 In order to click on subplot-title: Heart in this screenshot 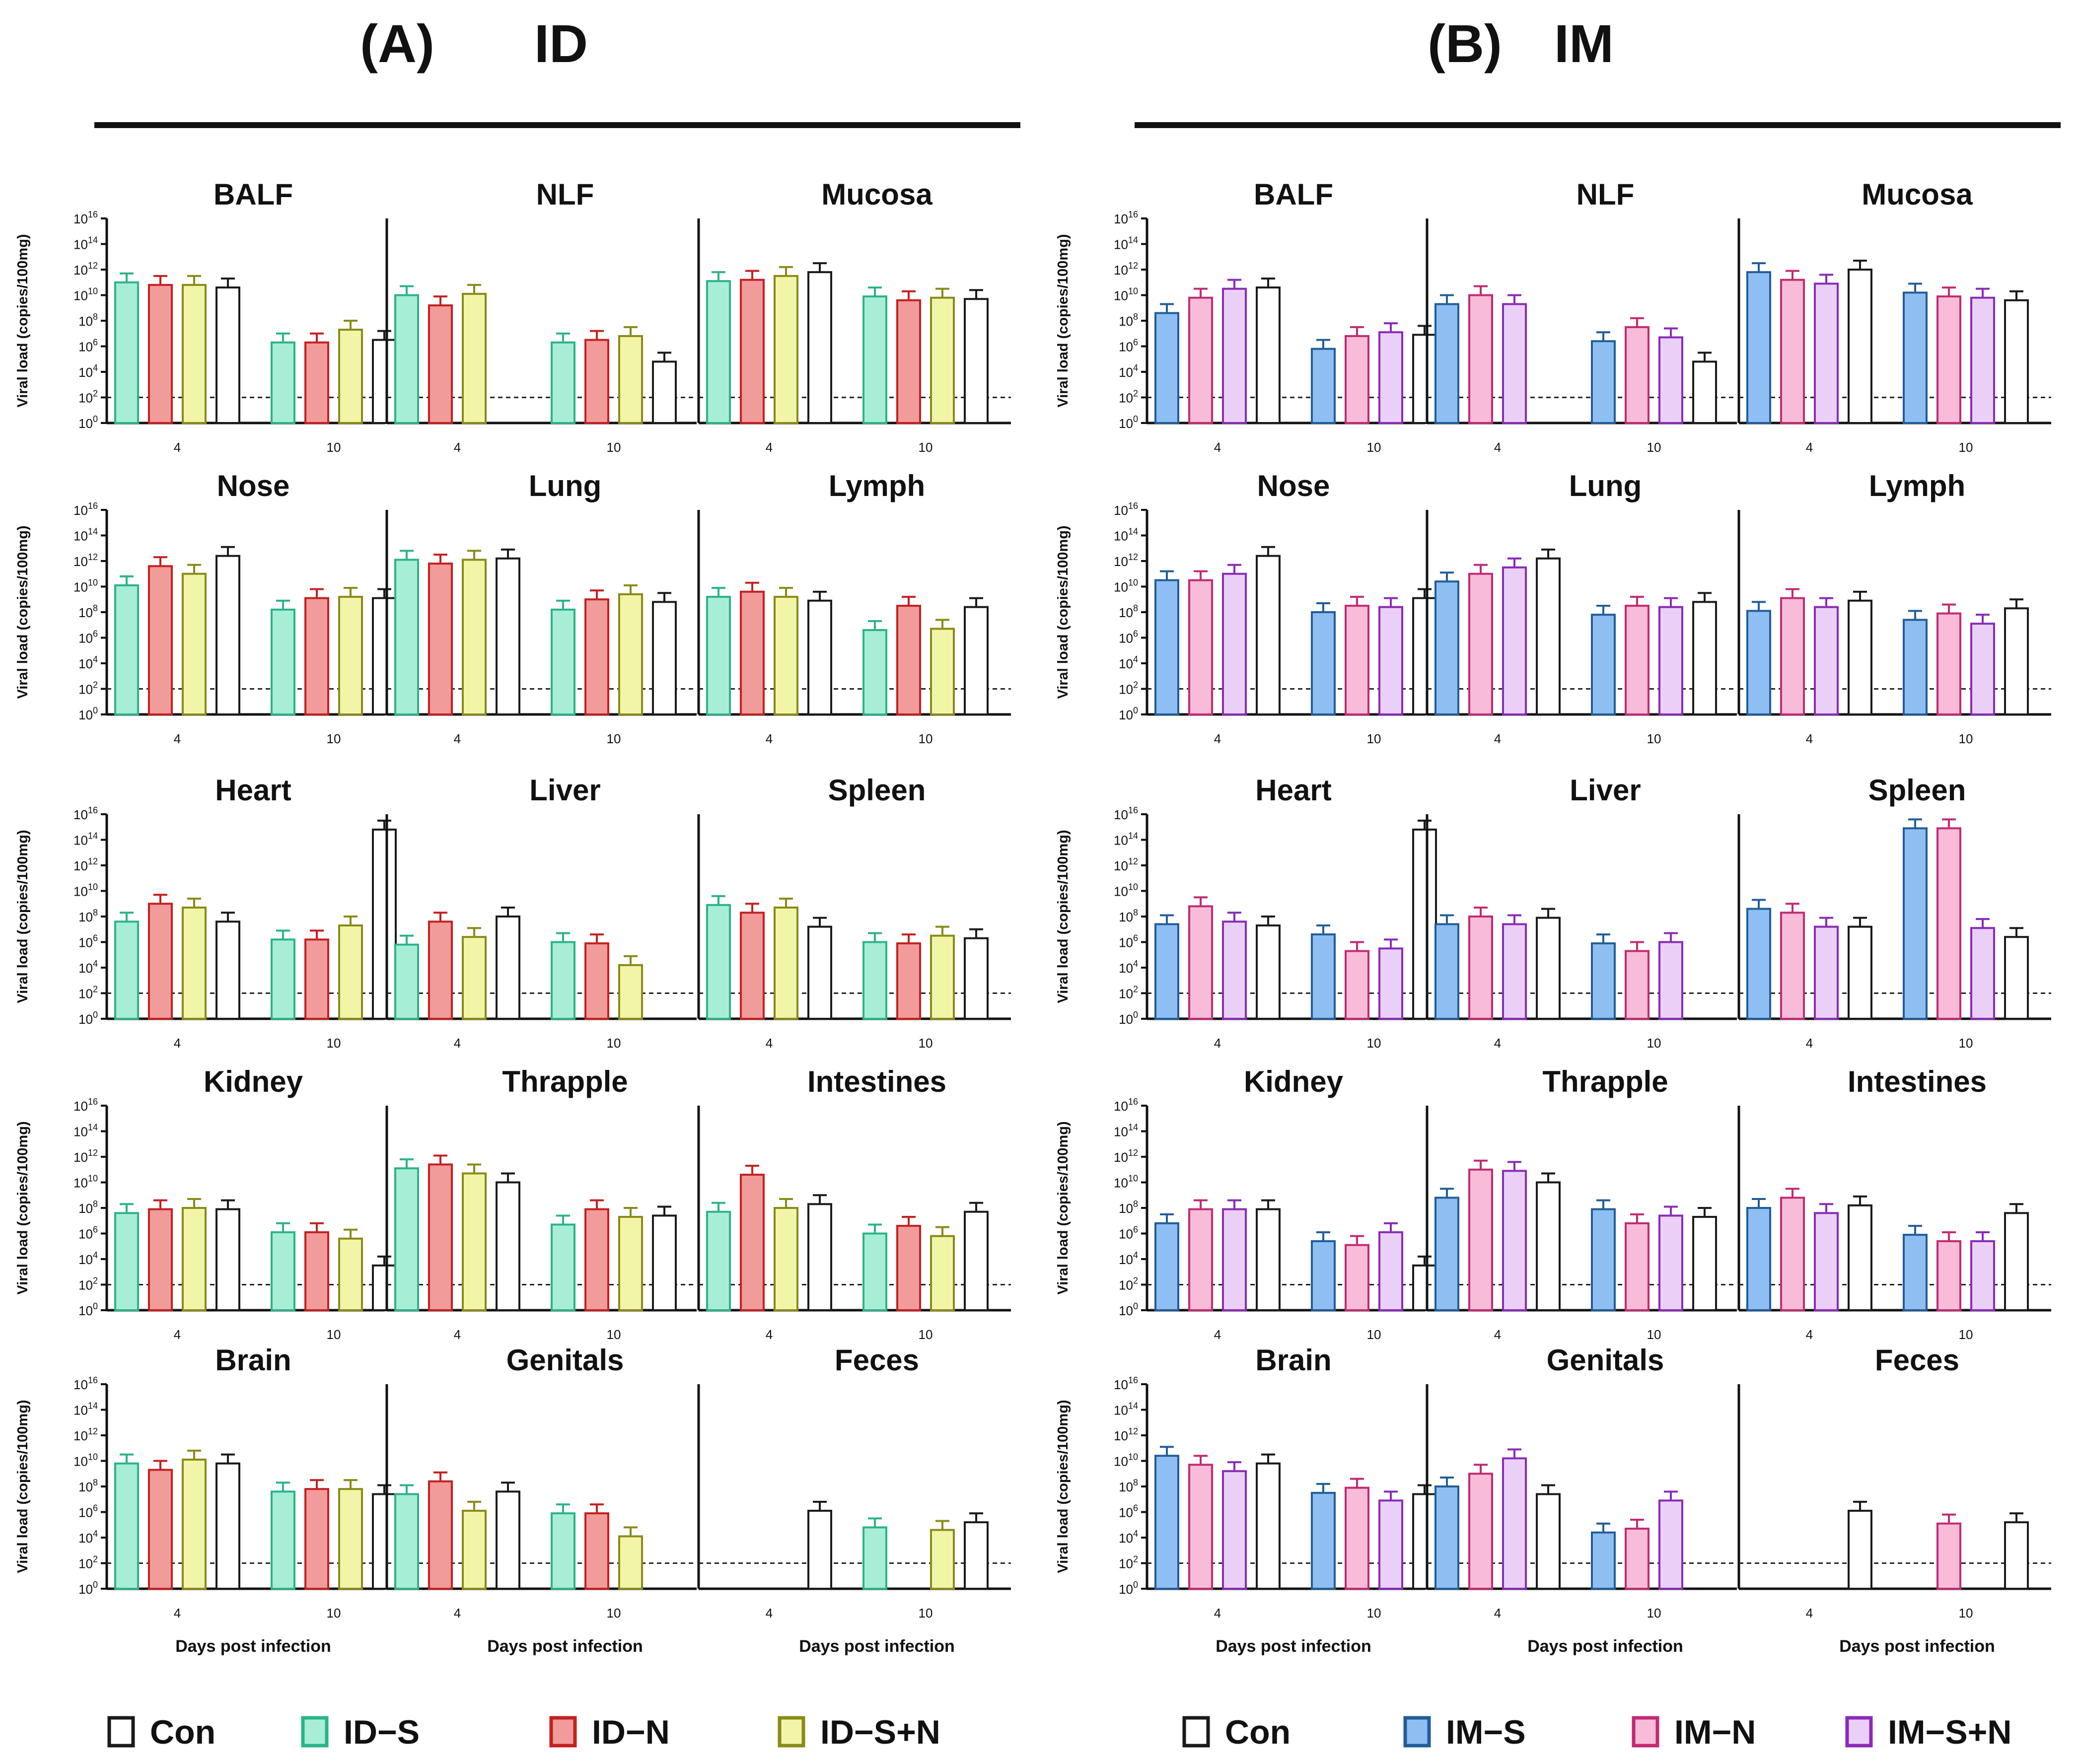, I will do `click(1293, 790)`.